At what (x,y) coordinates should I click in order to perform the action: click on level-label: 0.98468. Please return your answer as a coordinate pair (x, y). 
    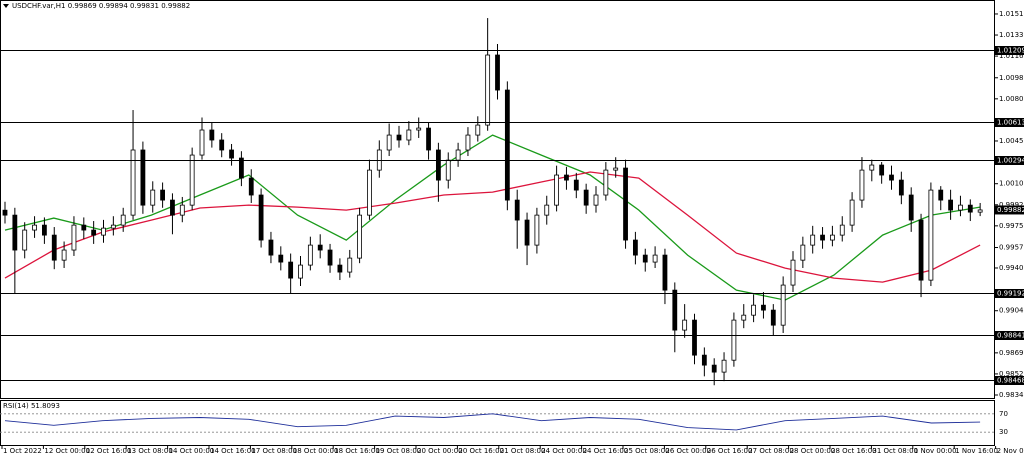
    Looking at the image, I should click on (1010, 381).